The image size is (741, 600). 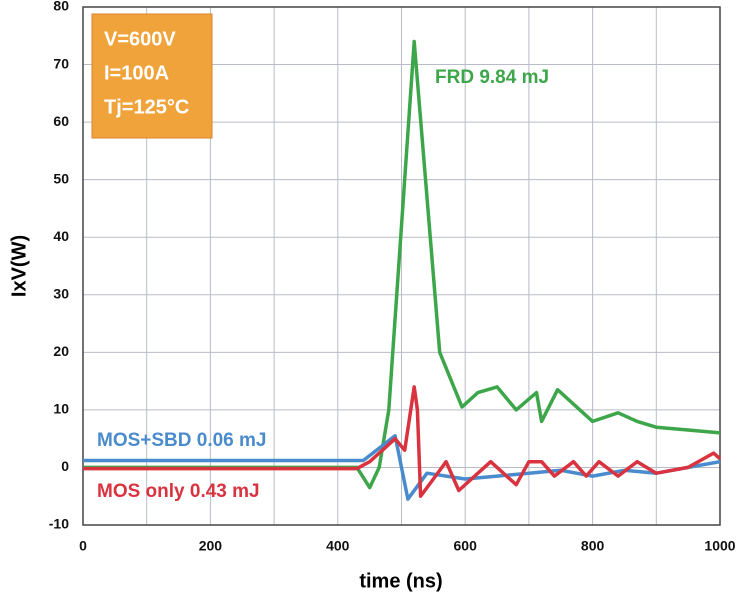 I want to click on y-tick-label: 80, so click(x=61, y=7).